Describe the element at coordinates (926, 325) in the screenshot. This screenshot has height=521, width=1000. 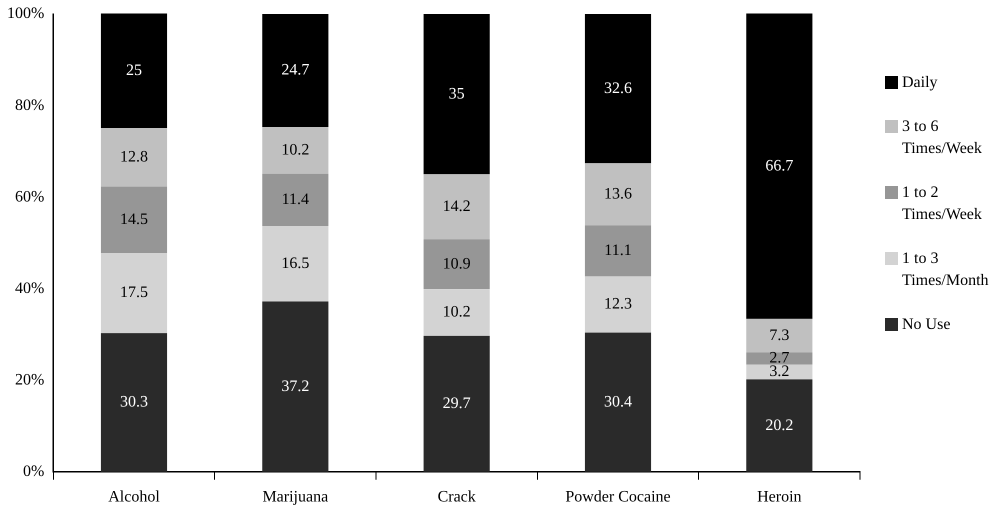
I see `legend-label: No Use` at that location.